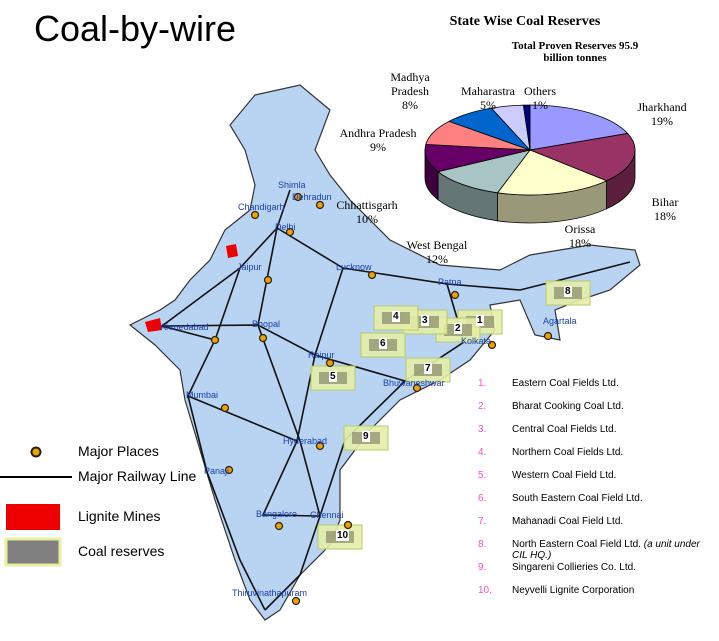 The height and width of the screenshot is (641, 719). I want to click on company-name-text: North Eastern Coal Field Ltd., so click(576, 544).